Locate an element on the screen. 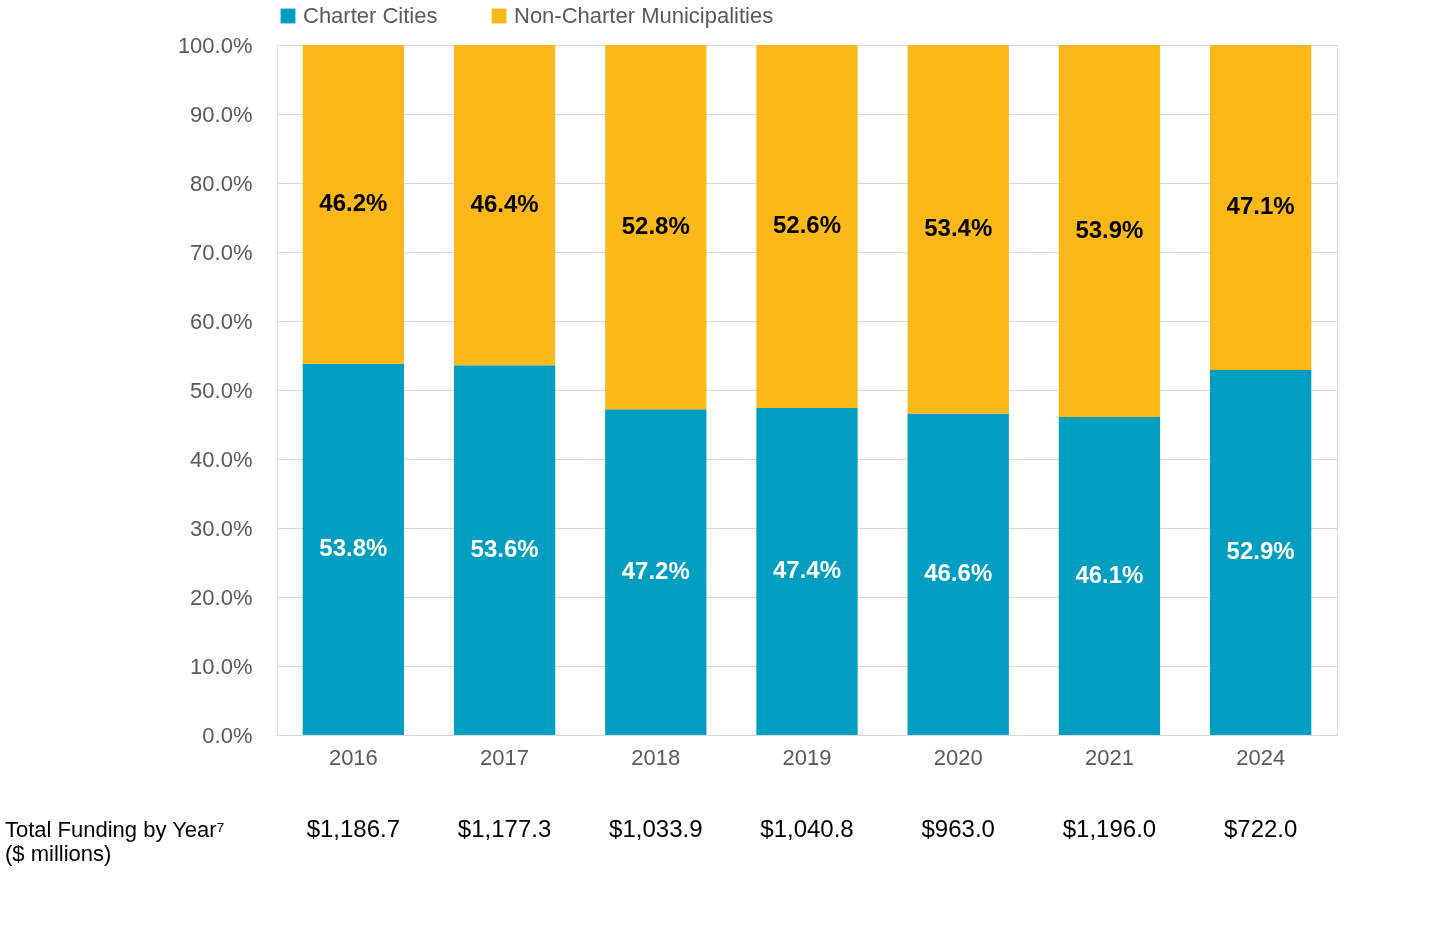 This screenshot has width=1450, height=940. y-tick-label: 20.0% is located at coordinates (221, 597).